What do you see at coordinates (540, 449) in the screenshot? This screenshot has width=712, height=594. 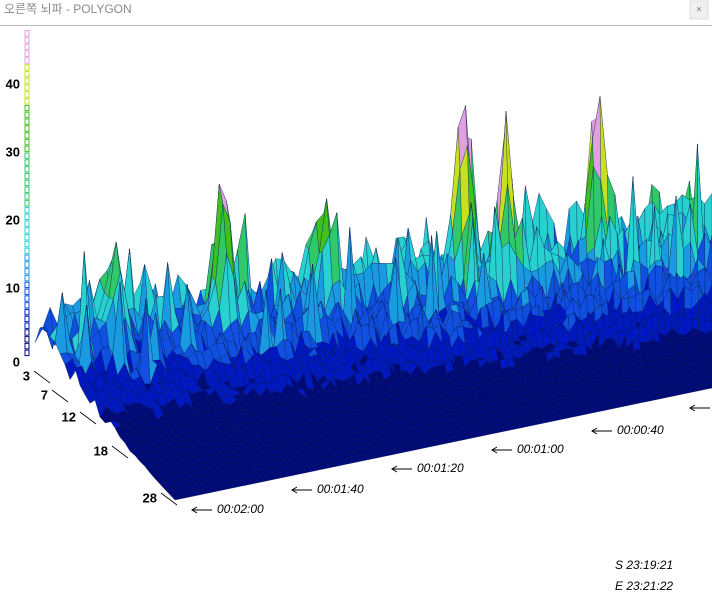 I see `time-tick-label: 00:01:00` at bounding box center [540, 449].